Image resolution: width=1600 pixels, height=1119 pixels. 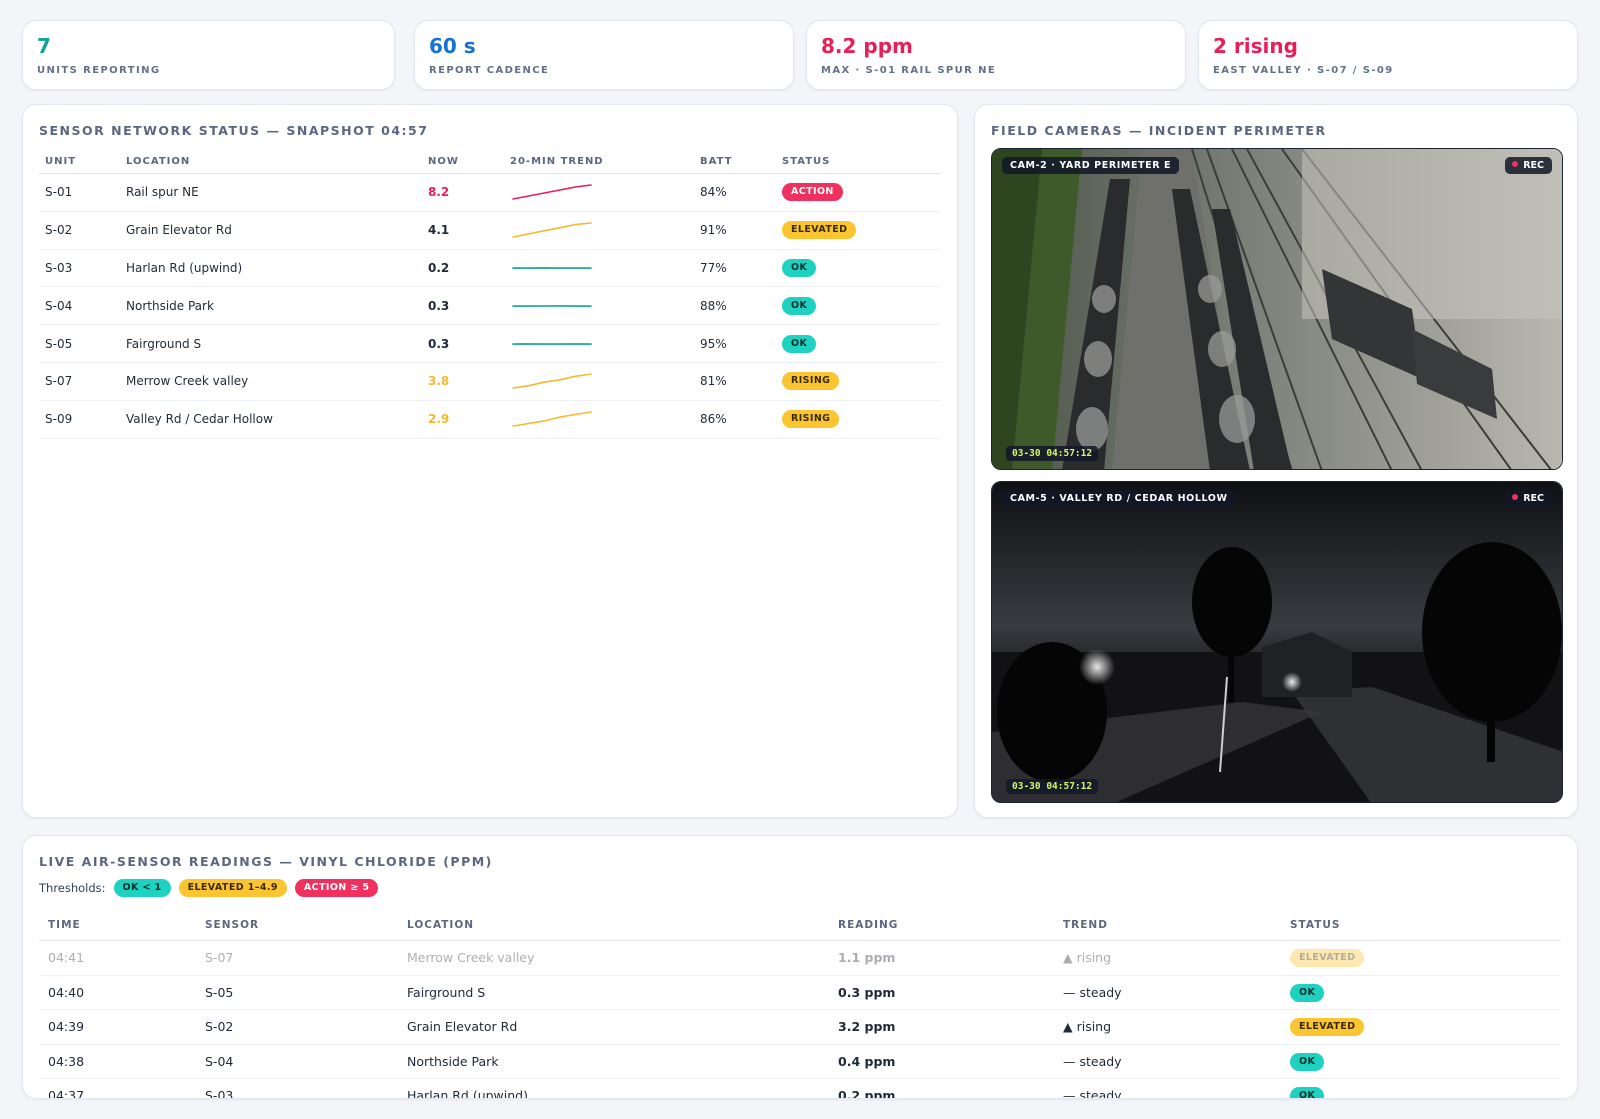 I want to click on col-header-unit: UNIT, so click(x=79, y=162).